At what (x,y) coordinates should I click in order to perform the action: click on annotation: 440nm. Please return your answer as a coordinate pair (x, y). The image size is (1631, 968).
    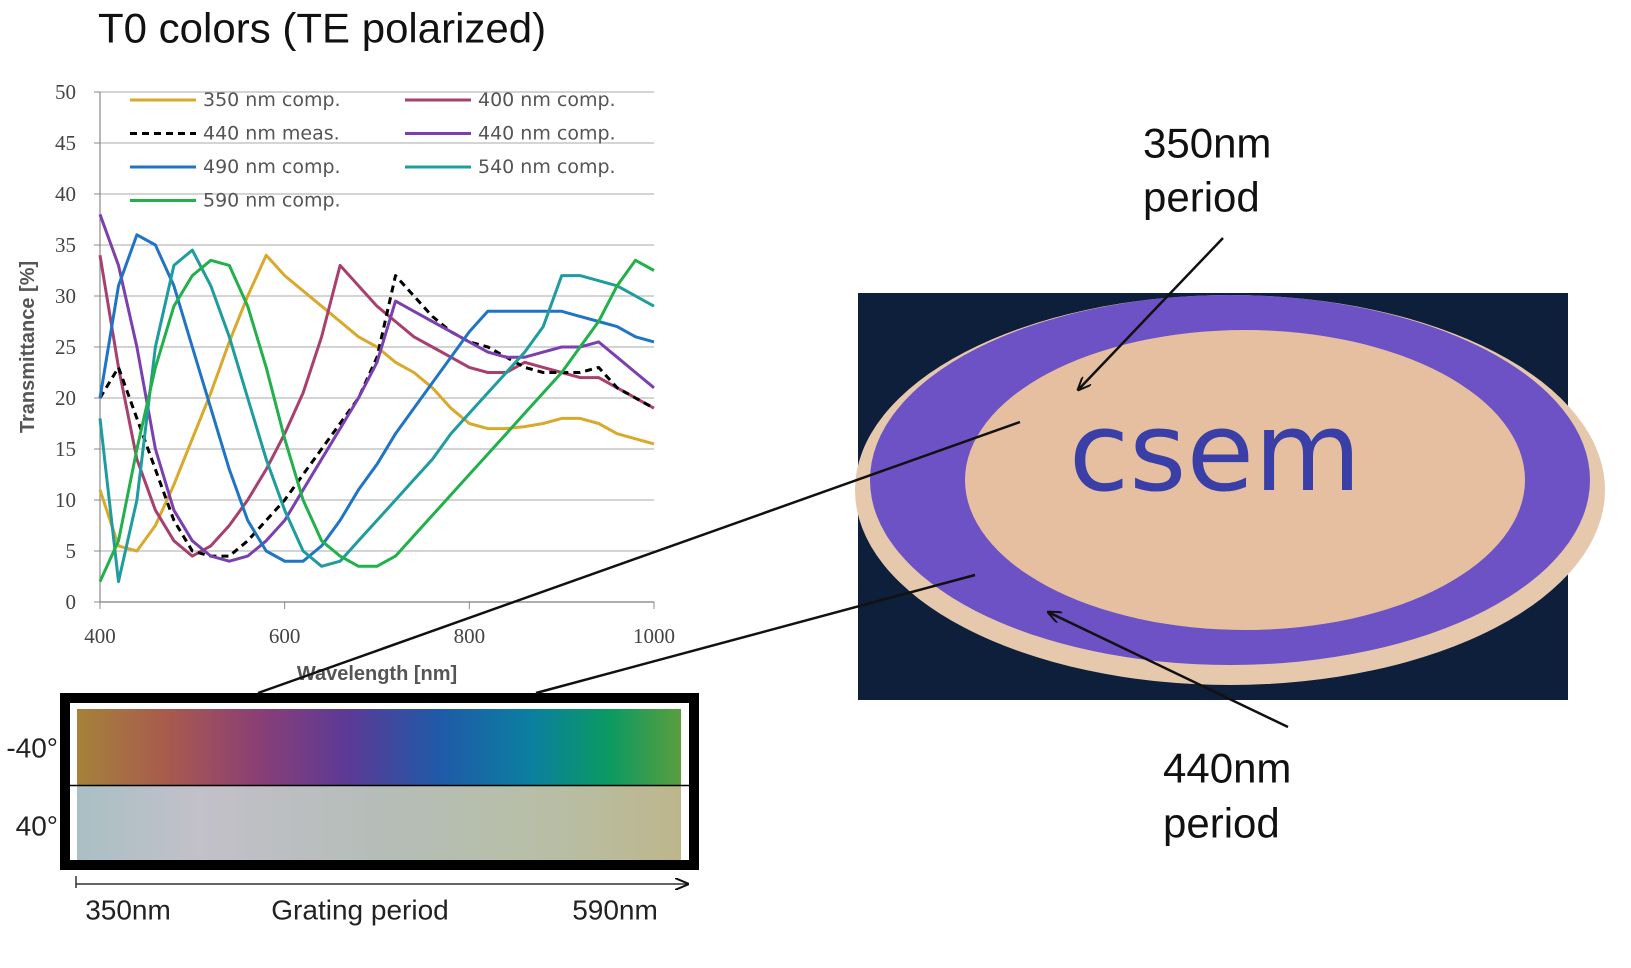
    Looking at the image, I should click on (1227, 768).